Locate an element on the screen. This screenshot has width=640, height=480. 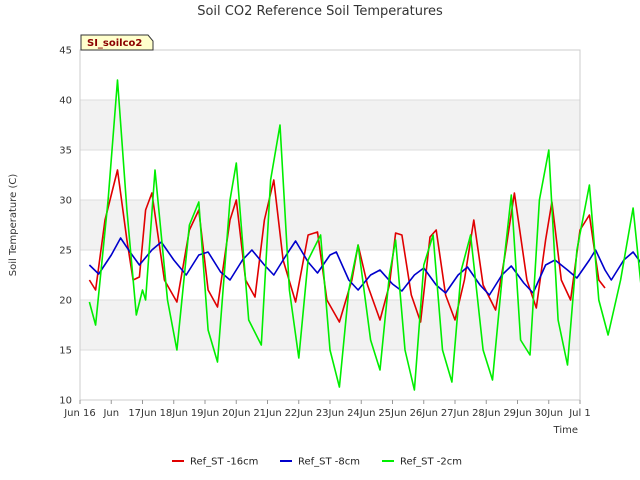
y-tick-label: 25 is located at coordinates (65, 251).